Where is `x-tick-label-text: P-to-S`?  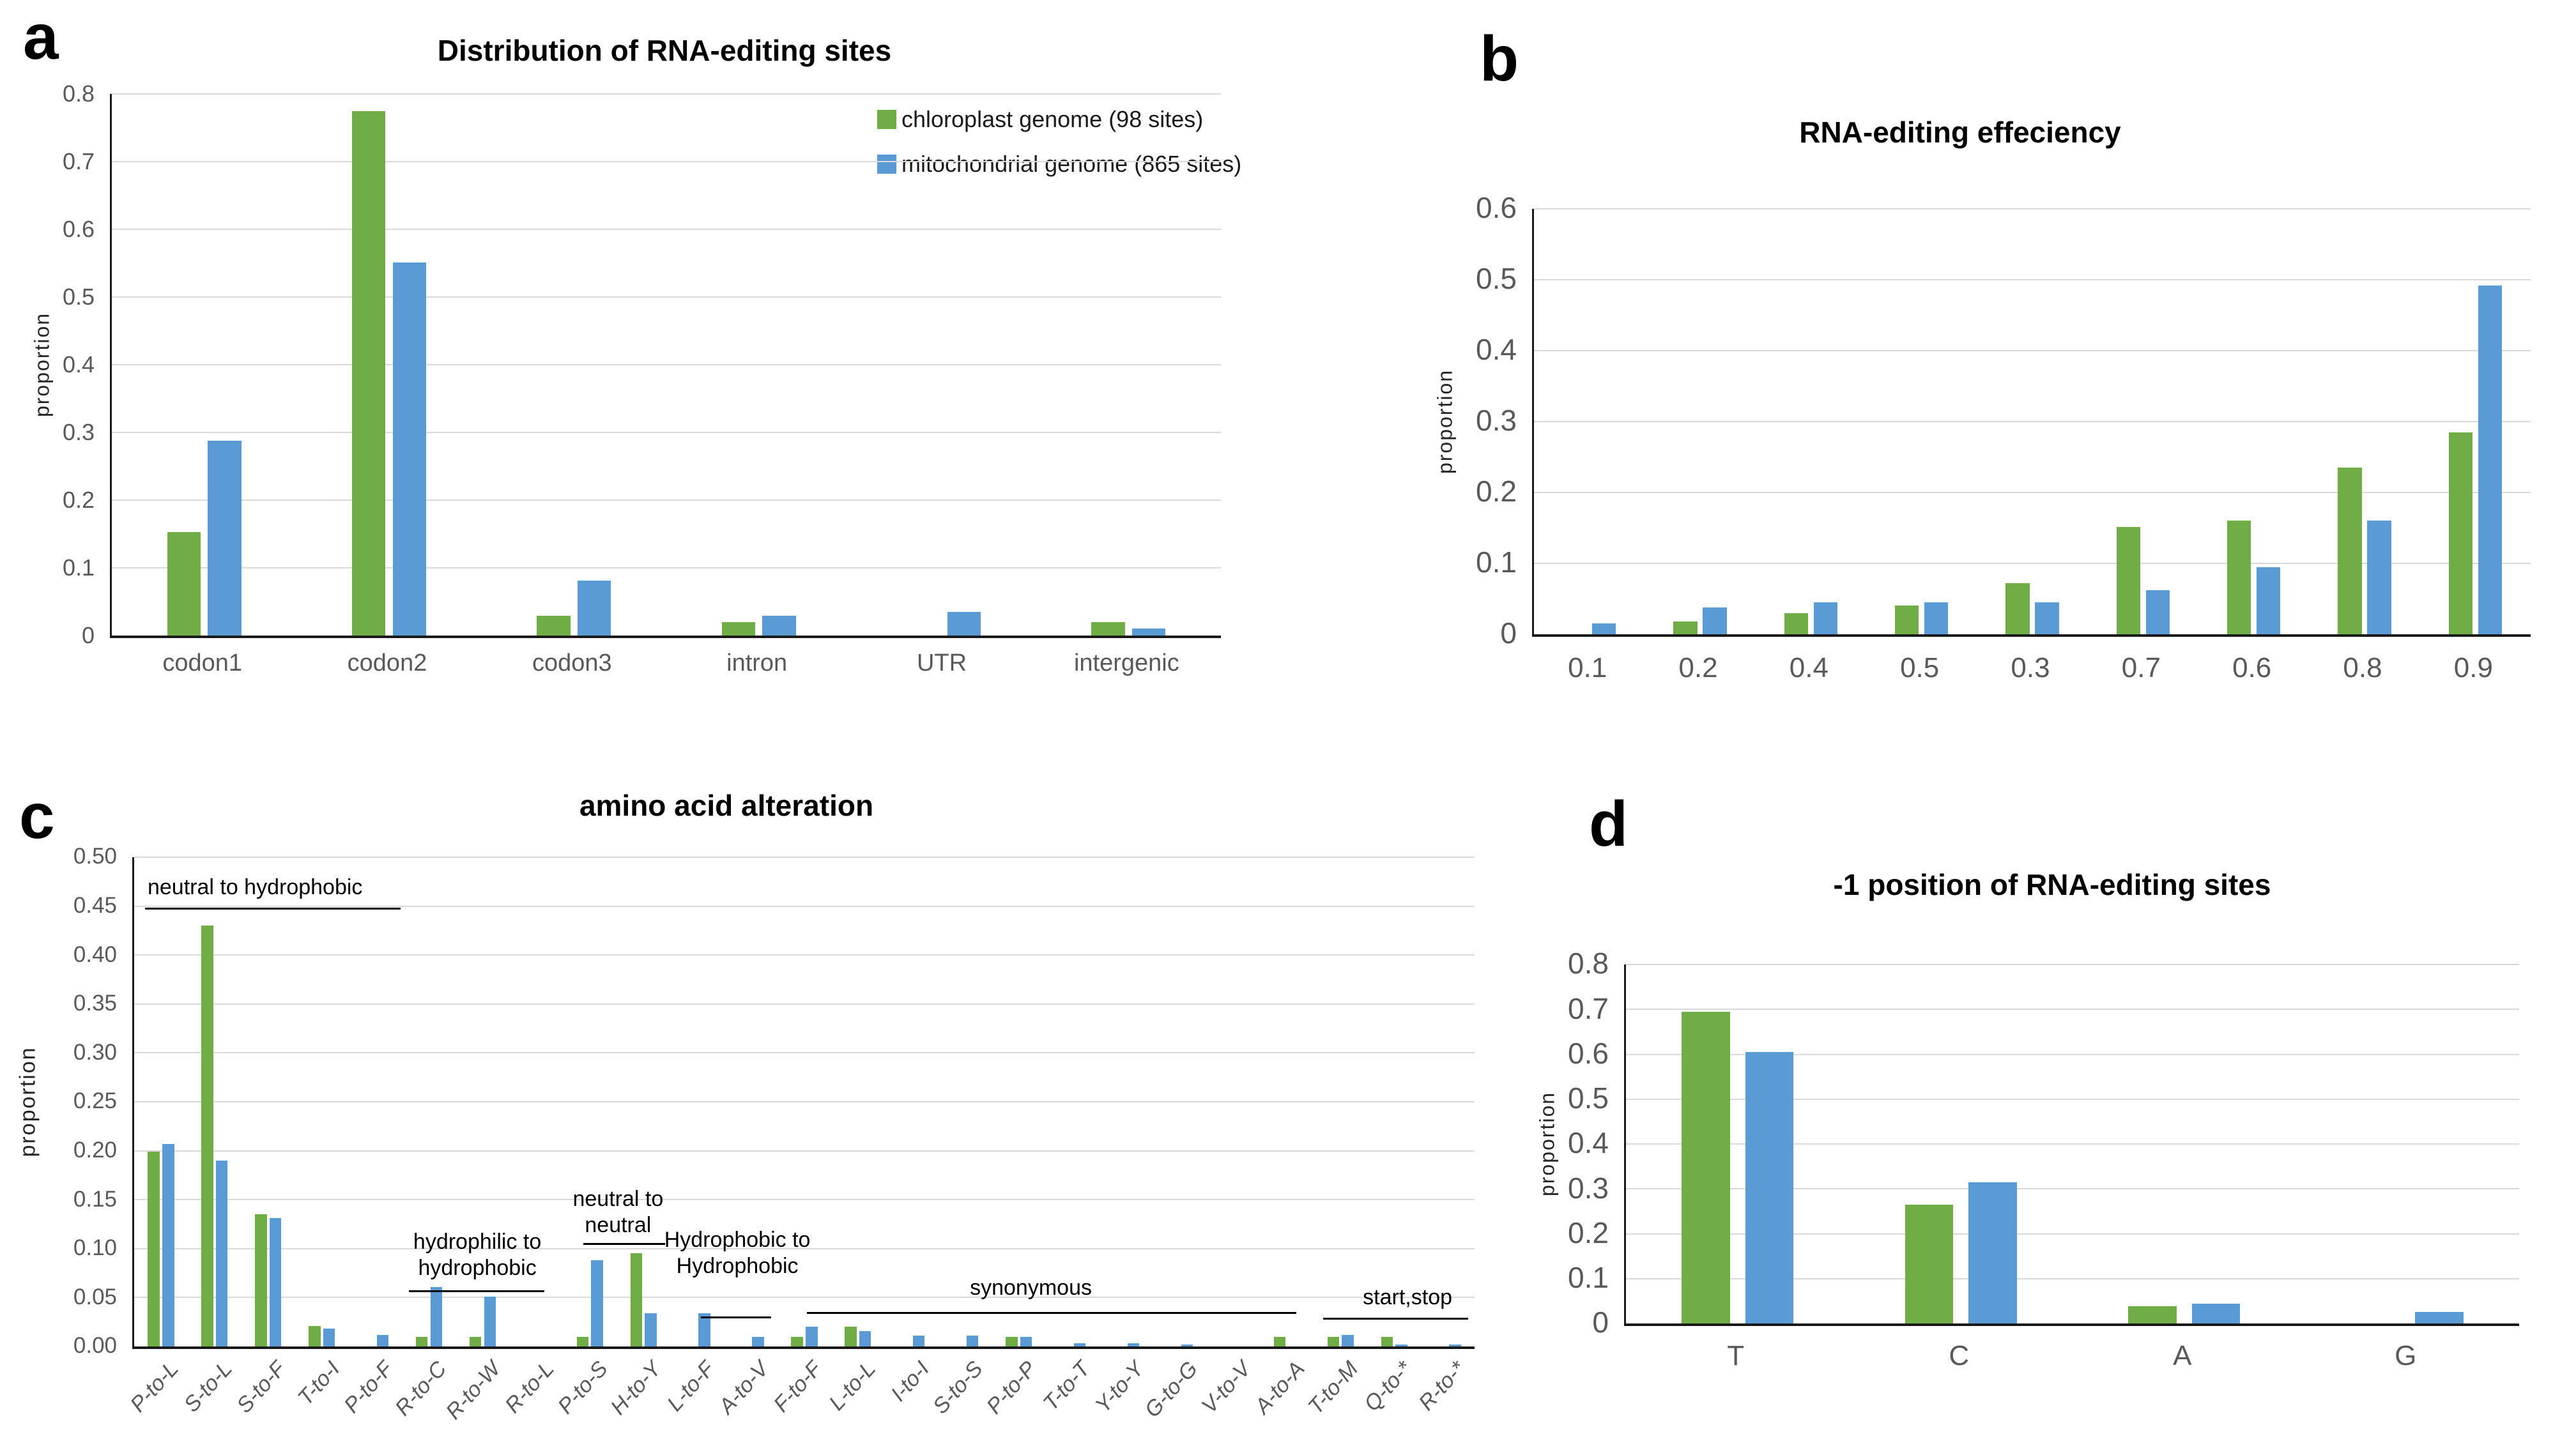 x-tick-label-text: P-to-S is located at coordinates (583, 1388).